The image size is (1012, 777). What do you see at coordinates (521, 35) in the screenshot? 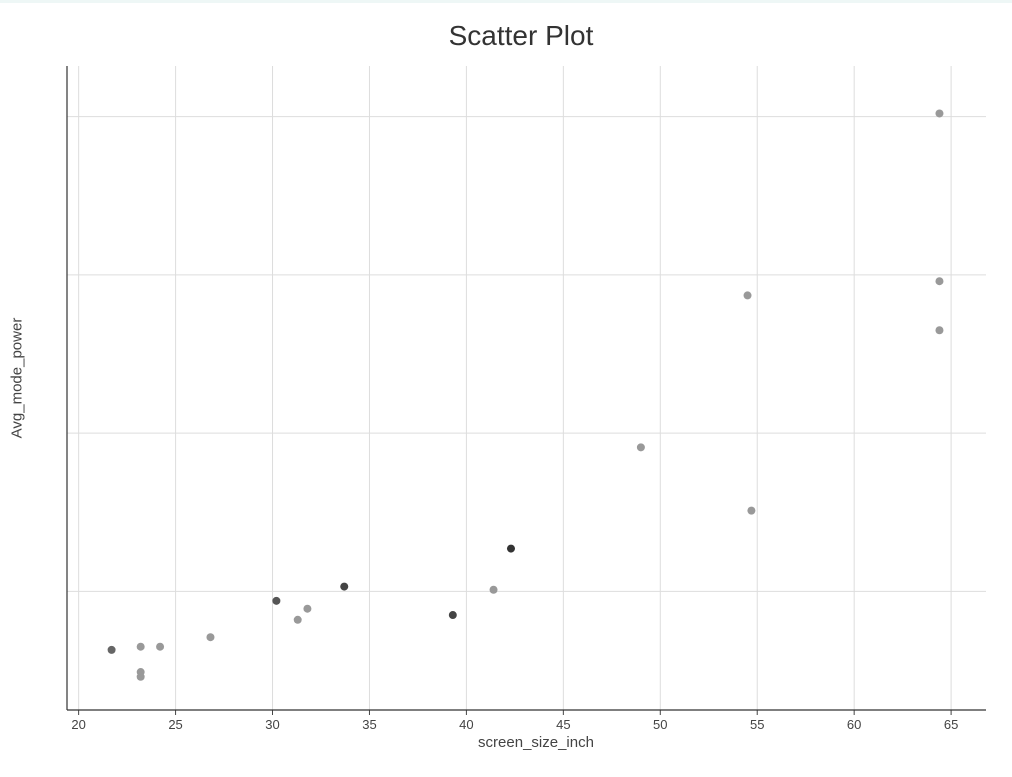
I see `chart-title: Scatter Plot` at bounding box center [521, 35].